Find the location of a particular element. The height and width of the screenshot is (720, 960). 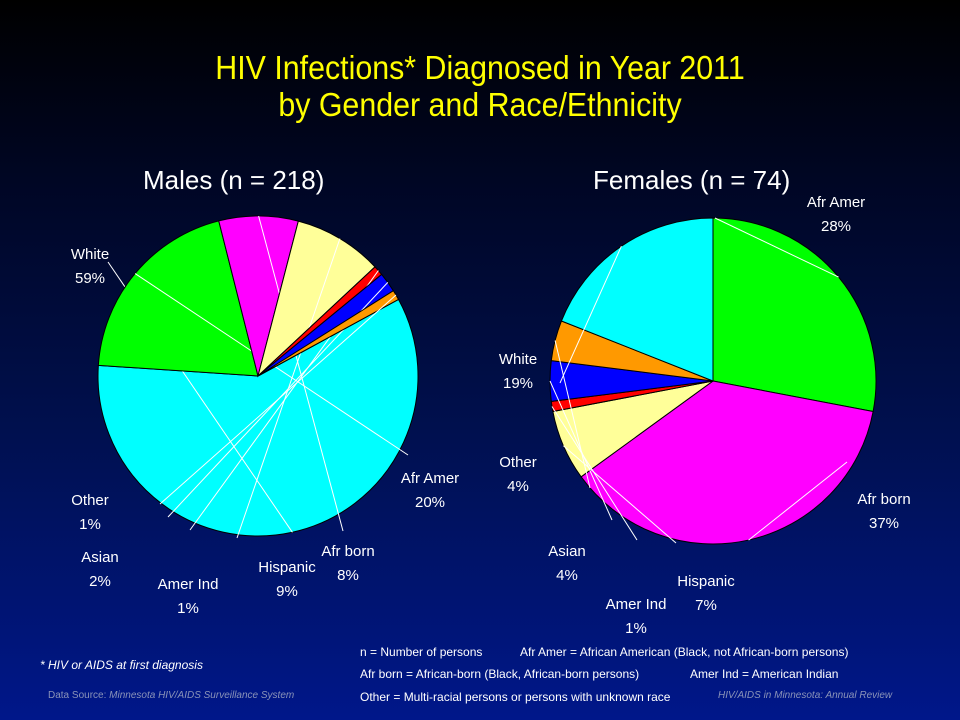

females-label-asian: Asian is located at coordinates (567, 551).